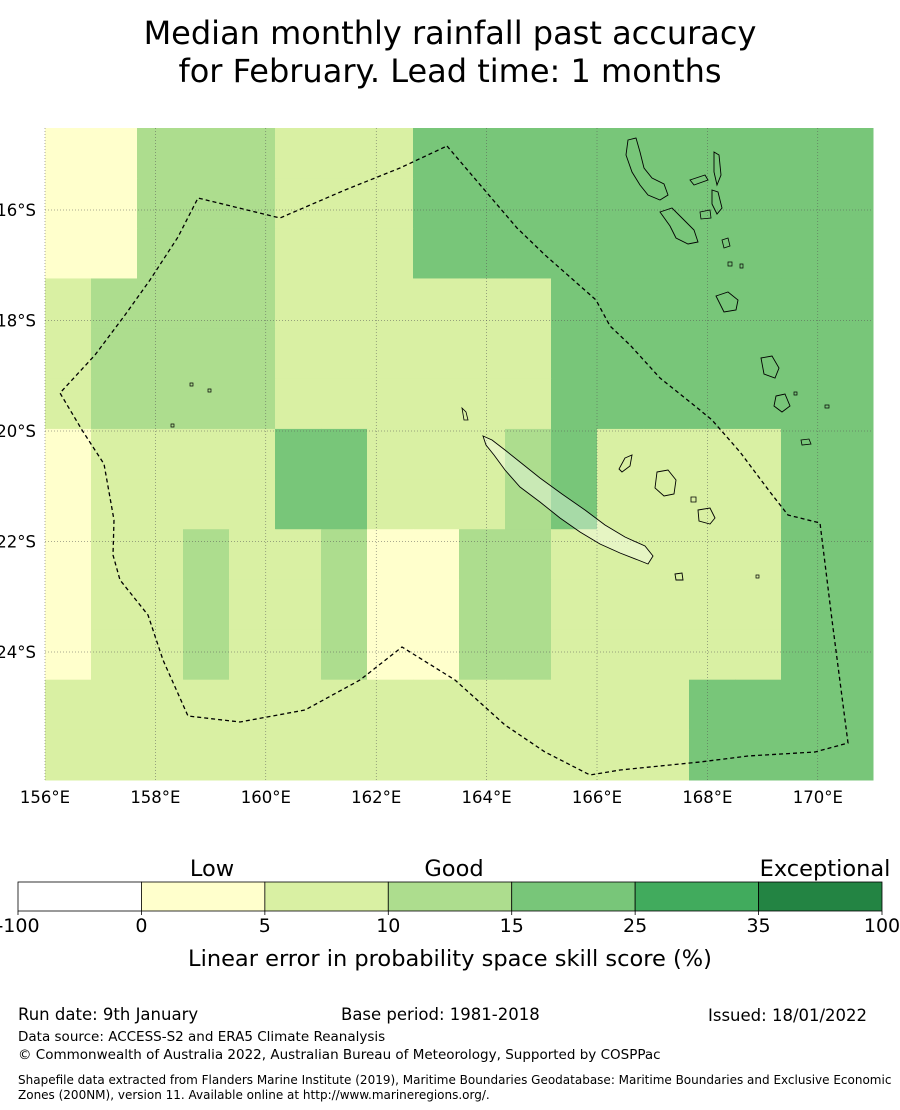 The image size is (900, 1110). Describe the element at coordinates (726, 243) in the screenshot. I see `island-epi` at that location.